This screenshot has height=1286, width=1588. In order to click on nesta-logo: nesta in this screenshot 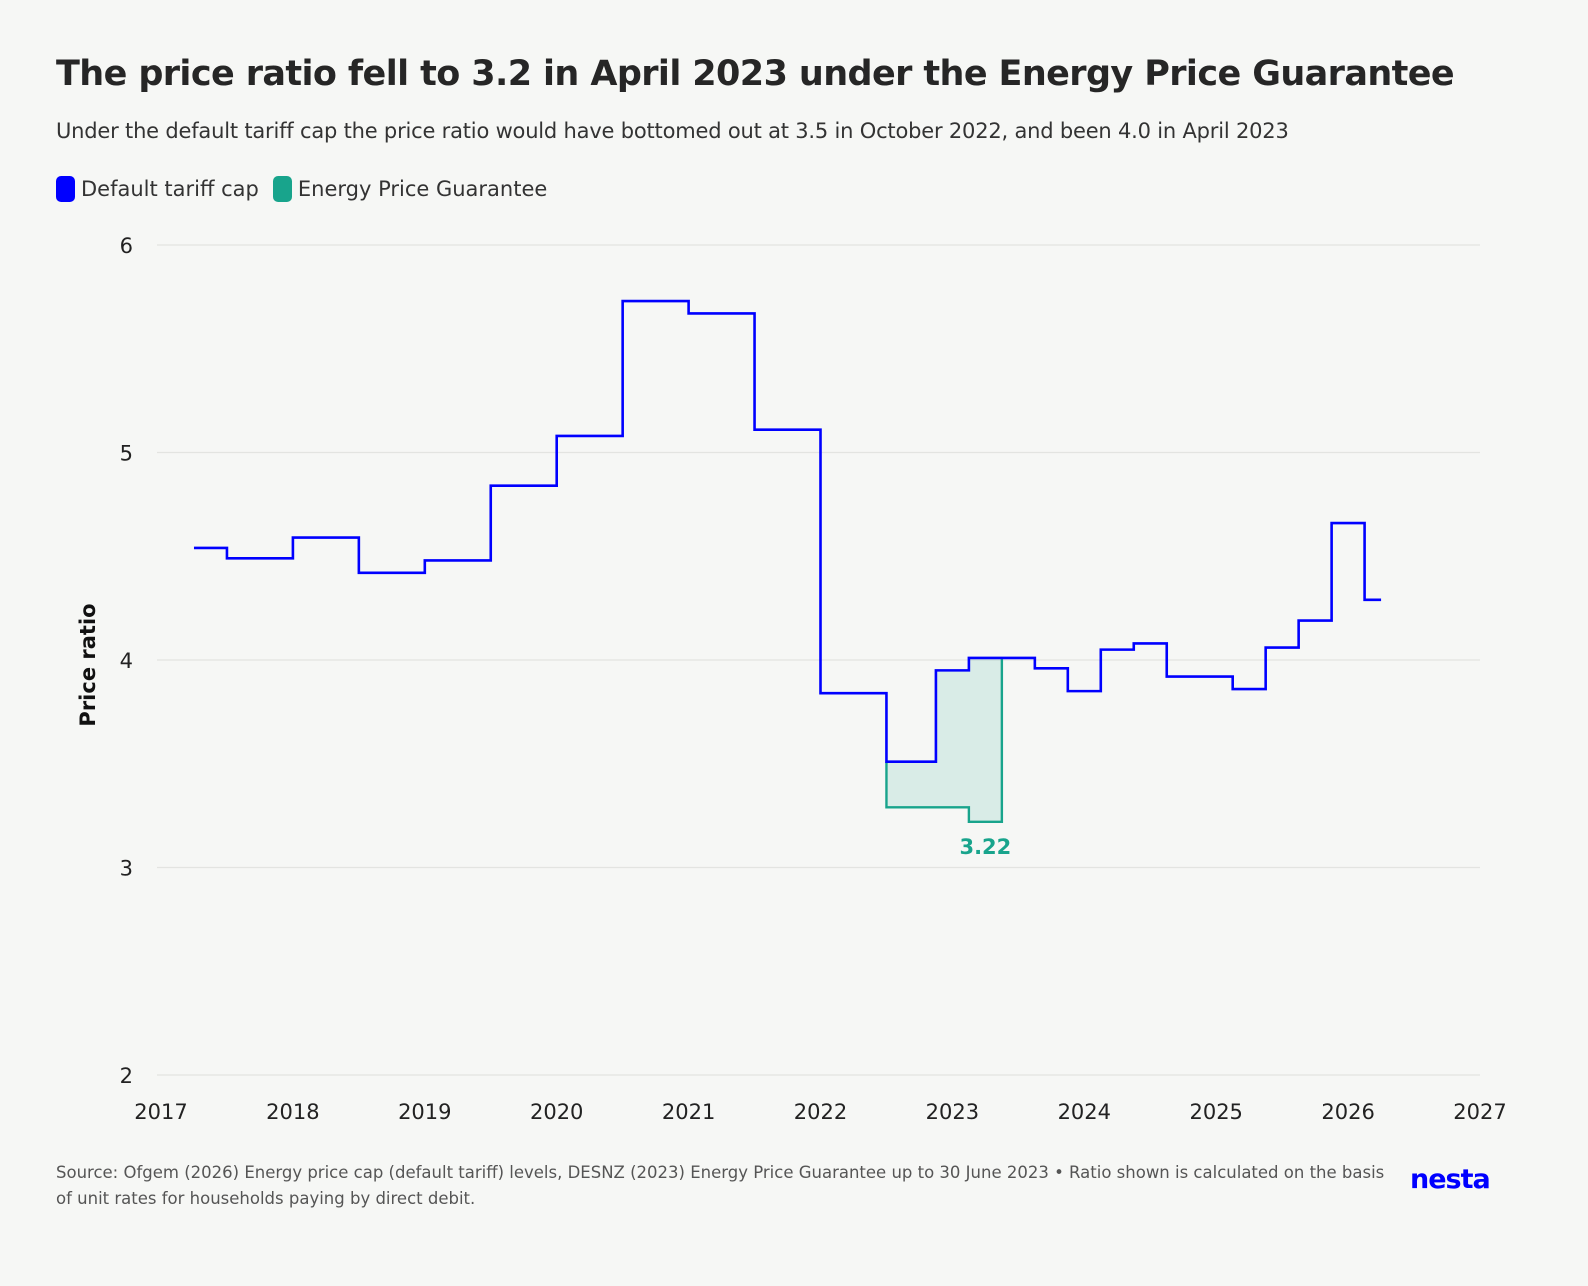, I will do `click(1450, 1179)`.